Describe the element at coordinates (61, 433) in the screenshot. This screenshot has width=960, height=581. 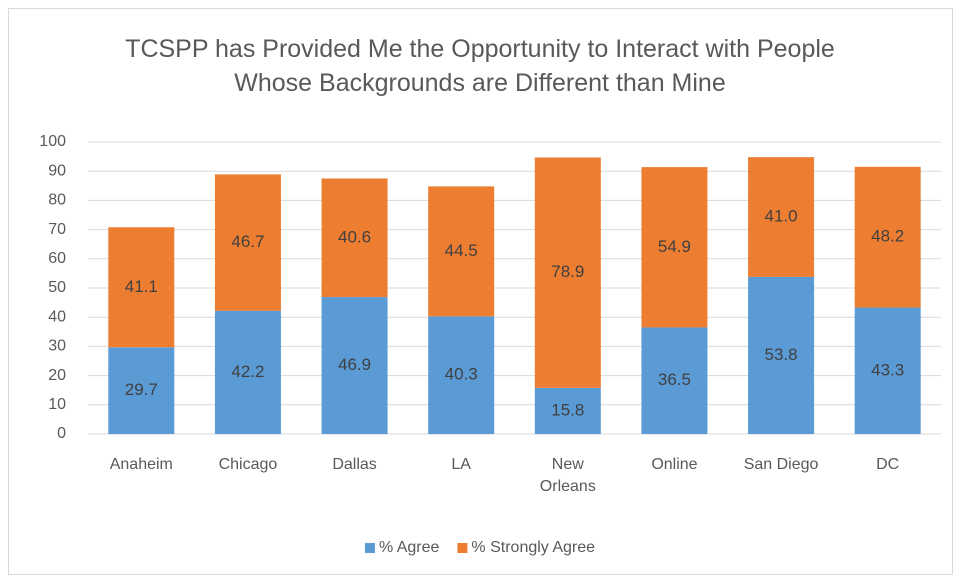
I see `y-tick-label: 0` at that location.